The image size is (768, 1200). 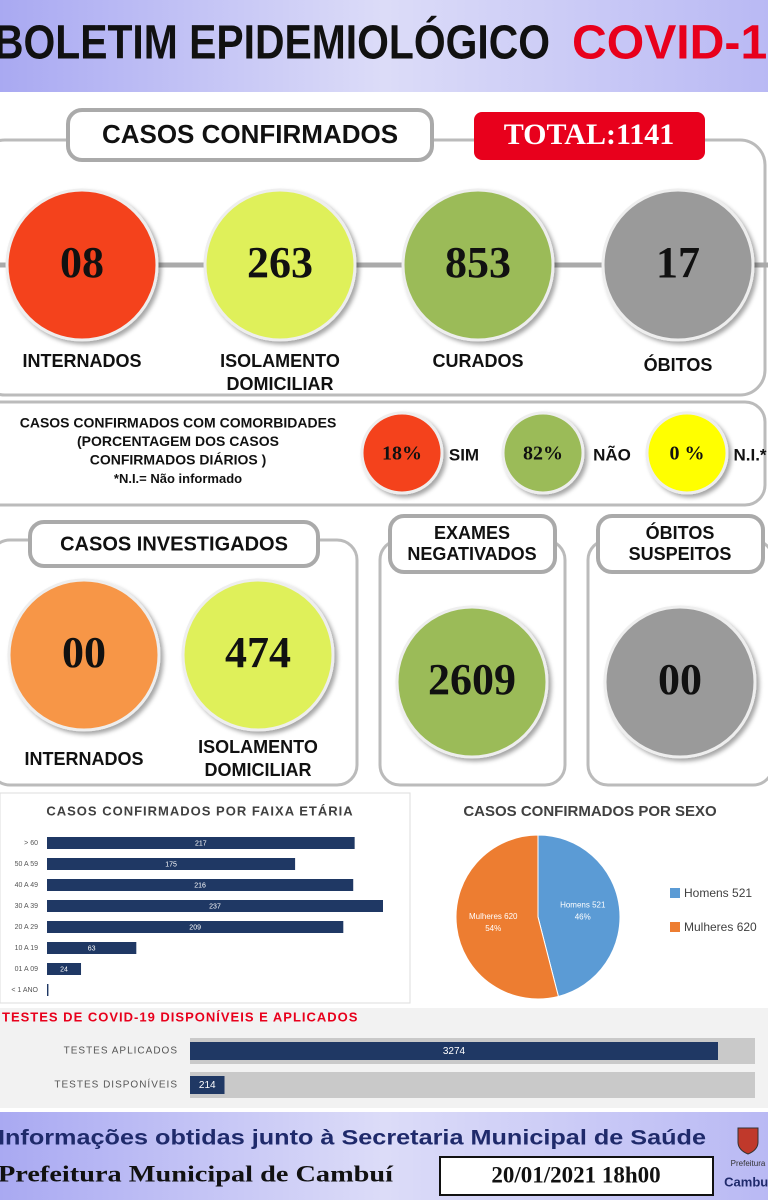 I want to click on slice-label: Mulheres 620, so click(x=493, y=916).